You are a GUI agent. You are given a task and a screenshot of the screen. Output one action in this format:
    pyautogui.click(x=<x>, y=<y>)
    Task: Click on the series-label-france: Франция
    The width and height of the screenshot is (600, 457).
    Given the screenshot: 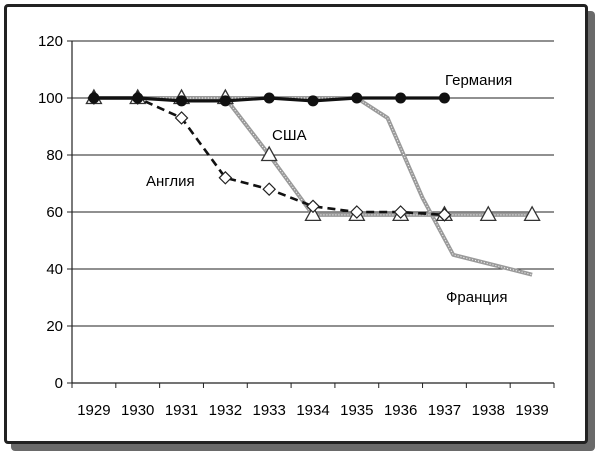 What is the action you would take?
    pyautogui.click(x=476, y=297)
    